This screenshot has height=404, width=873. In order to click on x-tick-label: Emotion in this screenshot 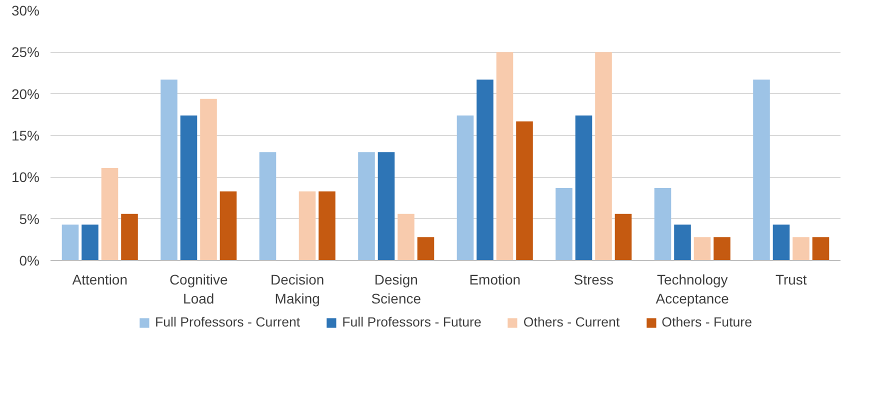, I will do `click(495, 280)`.